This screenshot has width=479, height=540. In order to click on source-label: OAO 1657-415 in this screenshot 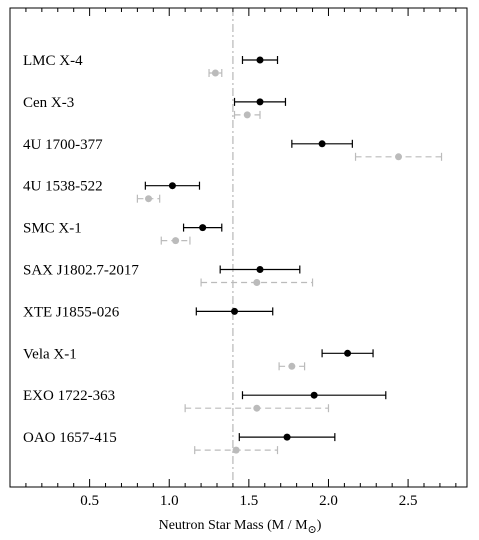, I will do `click(70, 438)`.